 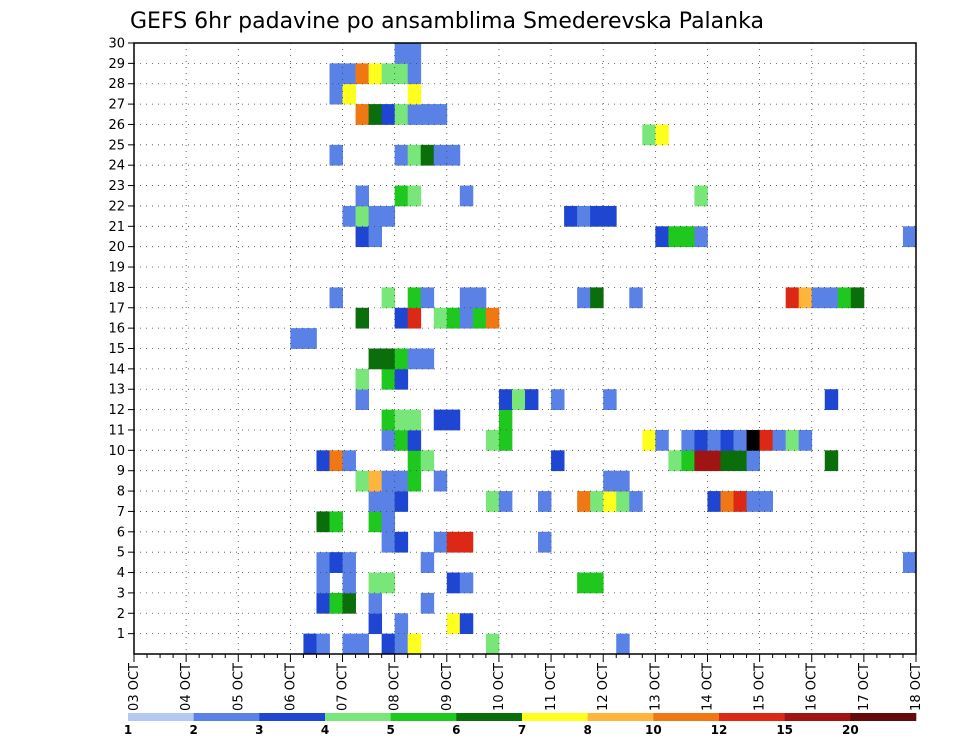 What do you see at coordinates (784, 730) in the screenshot?
I see `colorbar-label: 15` at bounding box center [784, 730].